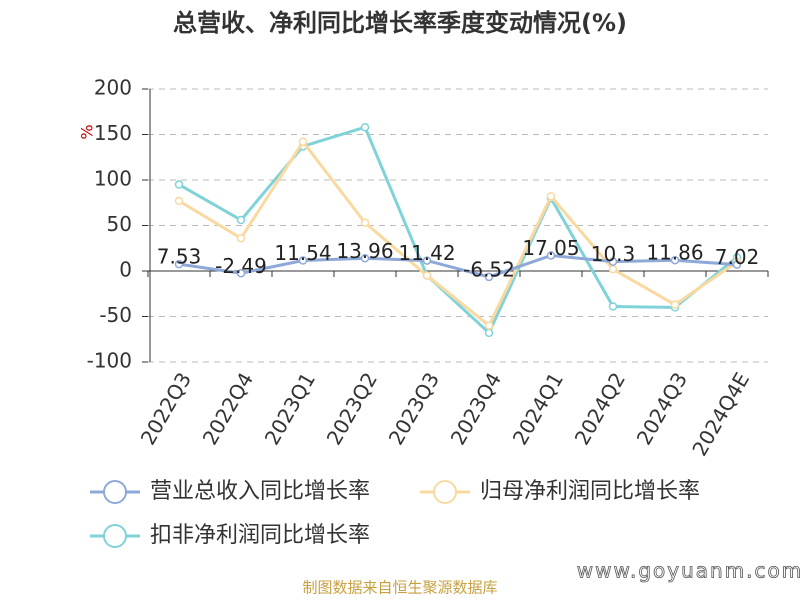 The width and height of the screenshot is (800, 600). What do you see at coordinates (113, 133) in the screenshot?
I see `y-tick-label: 150` at bounding box center [113, 133].